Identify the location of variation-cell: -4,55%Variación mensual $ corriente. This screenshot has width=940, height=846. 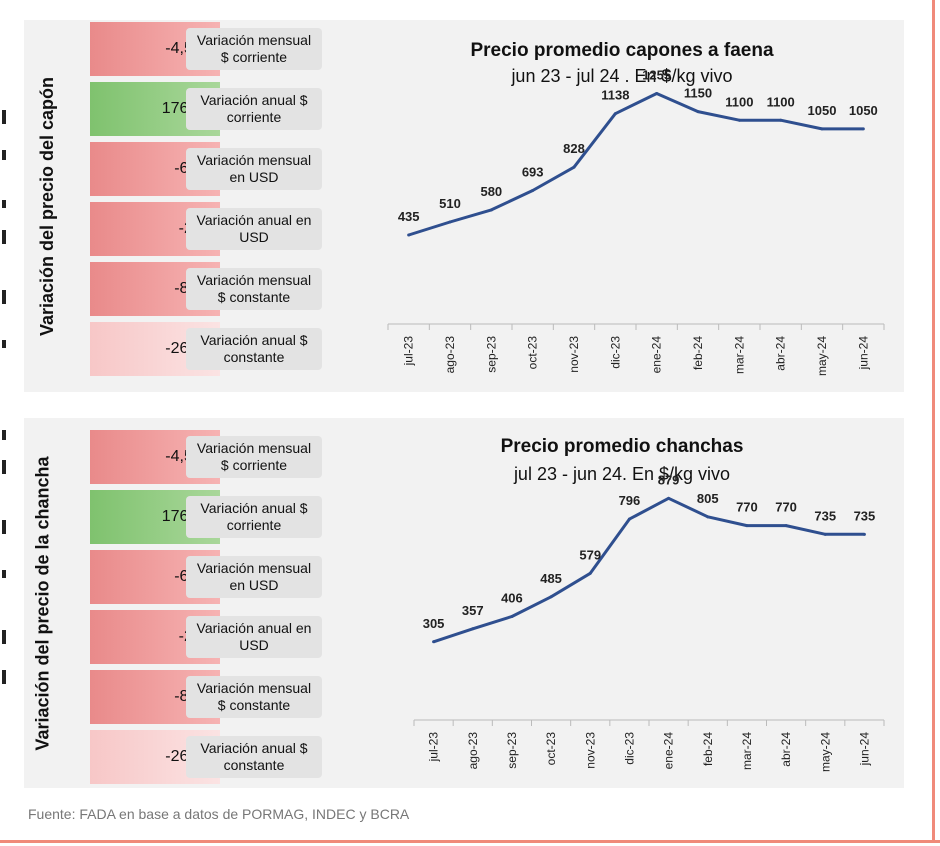
(208, 49).